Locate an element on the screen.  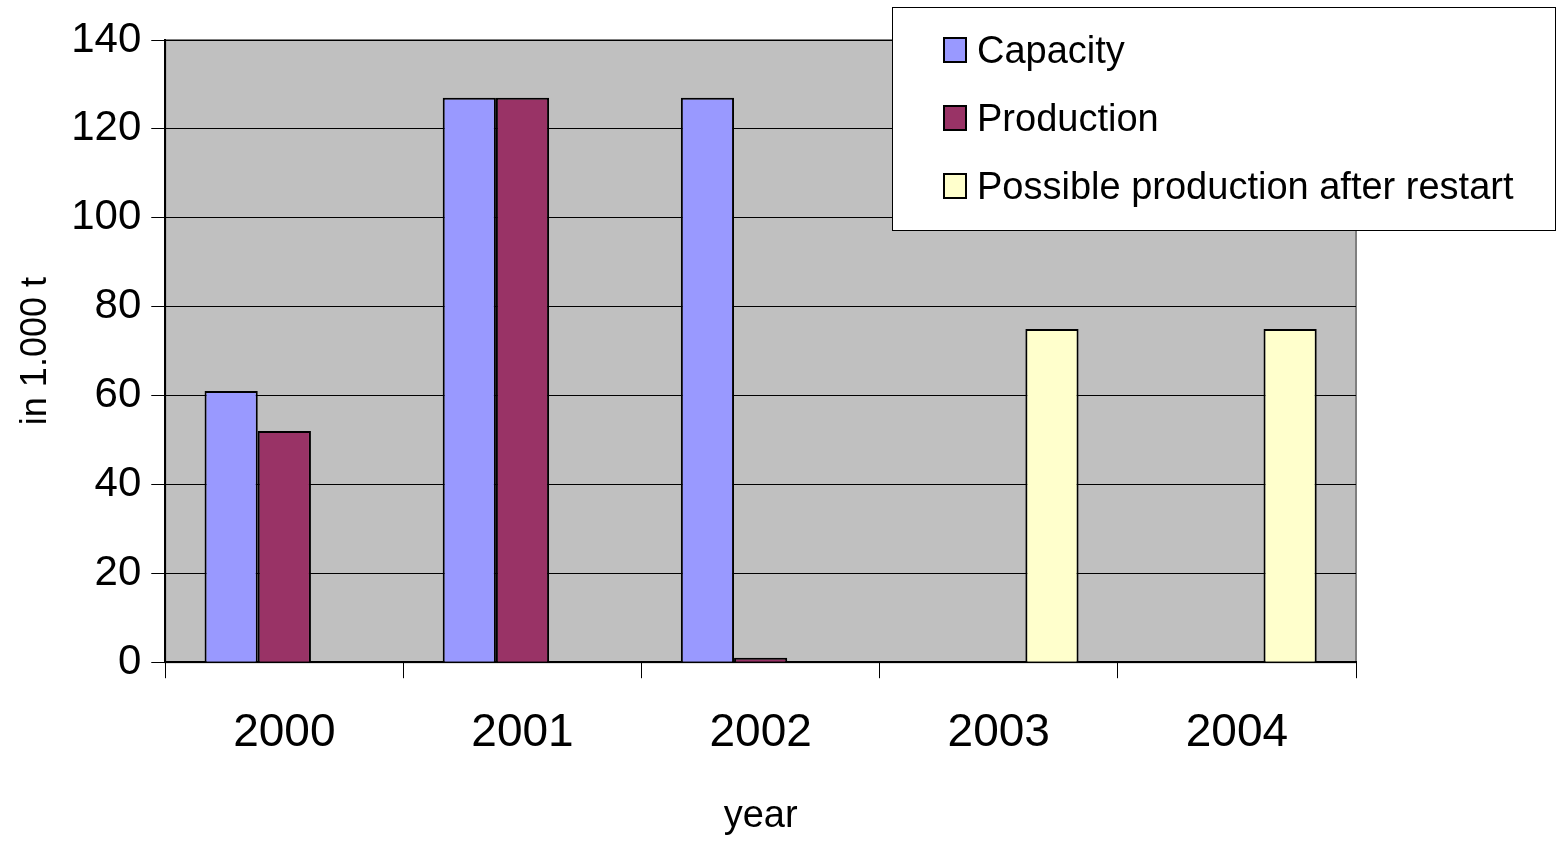
y-tick-label: 100 is located at coordinates (106, 215).